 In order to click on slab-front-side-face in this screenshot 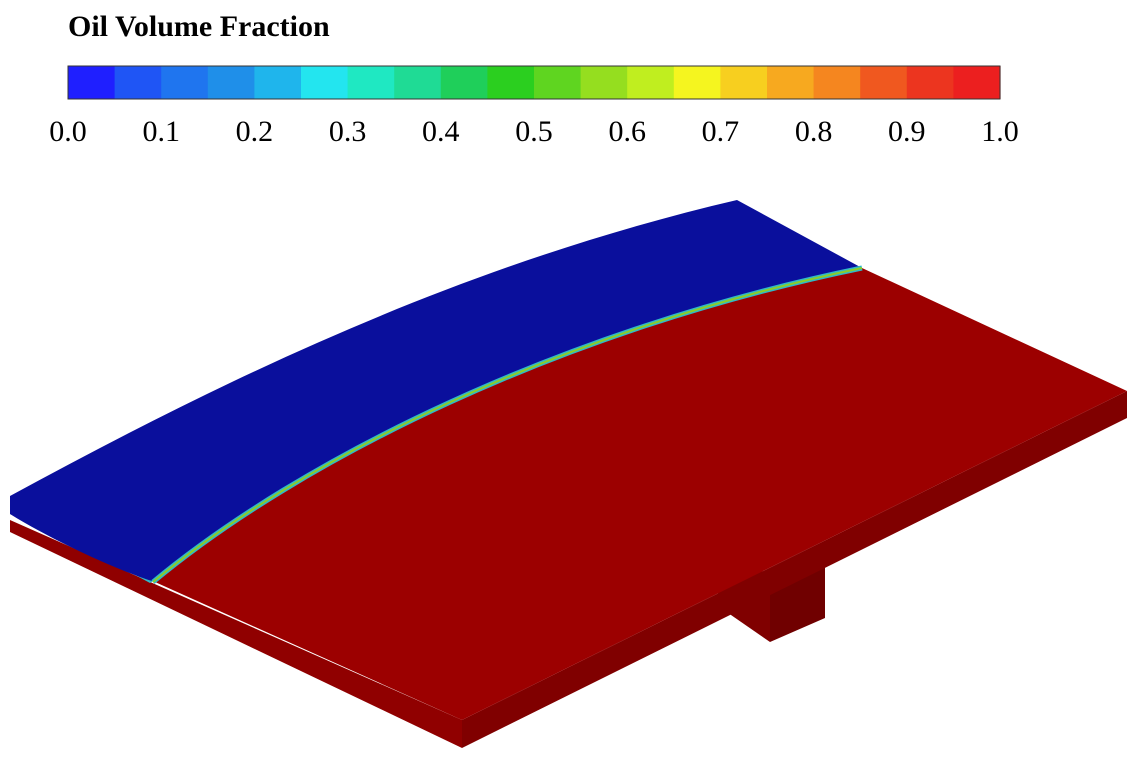, I will do `click(236, 634)`.